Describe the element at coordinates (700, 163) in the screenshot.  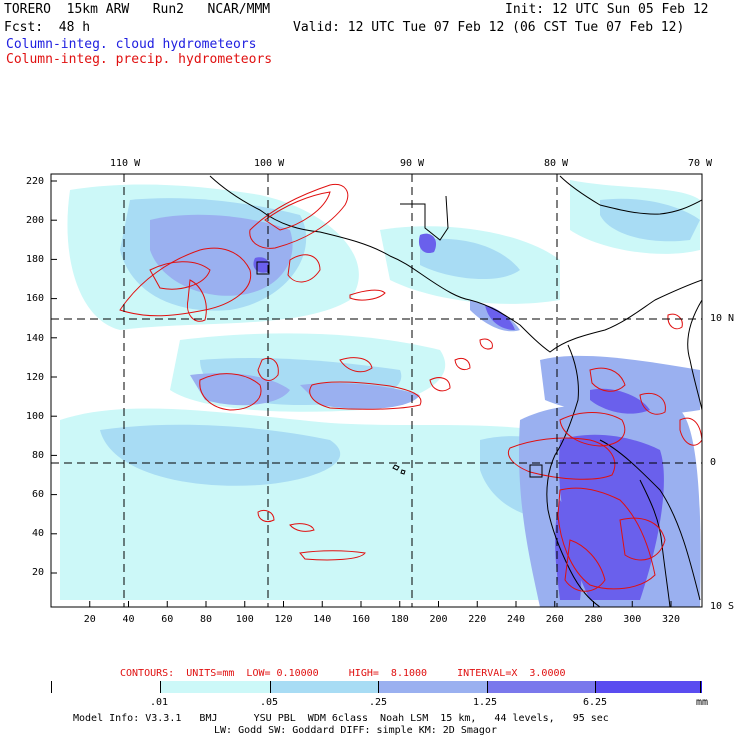
I see `lon-label: 70 W` at that location.